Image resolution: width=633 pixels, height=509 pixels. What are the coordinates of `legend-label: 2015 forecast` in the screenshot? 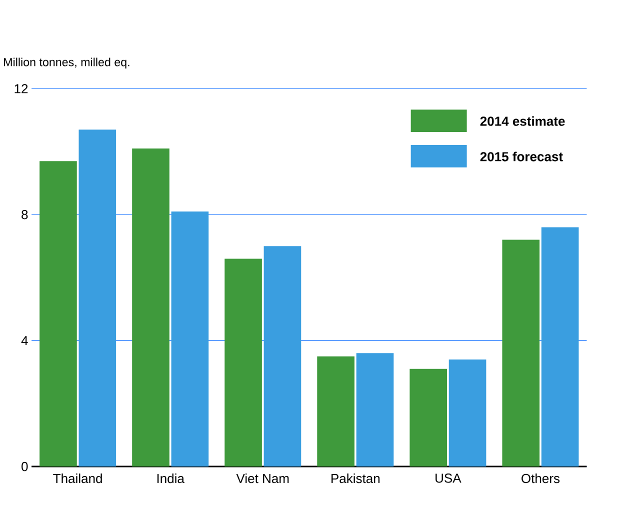 It's located at (521, 157).